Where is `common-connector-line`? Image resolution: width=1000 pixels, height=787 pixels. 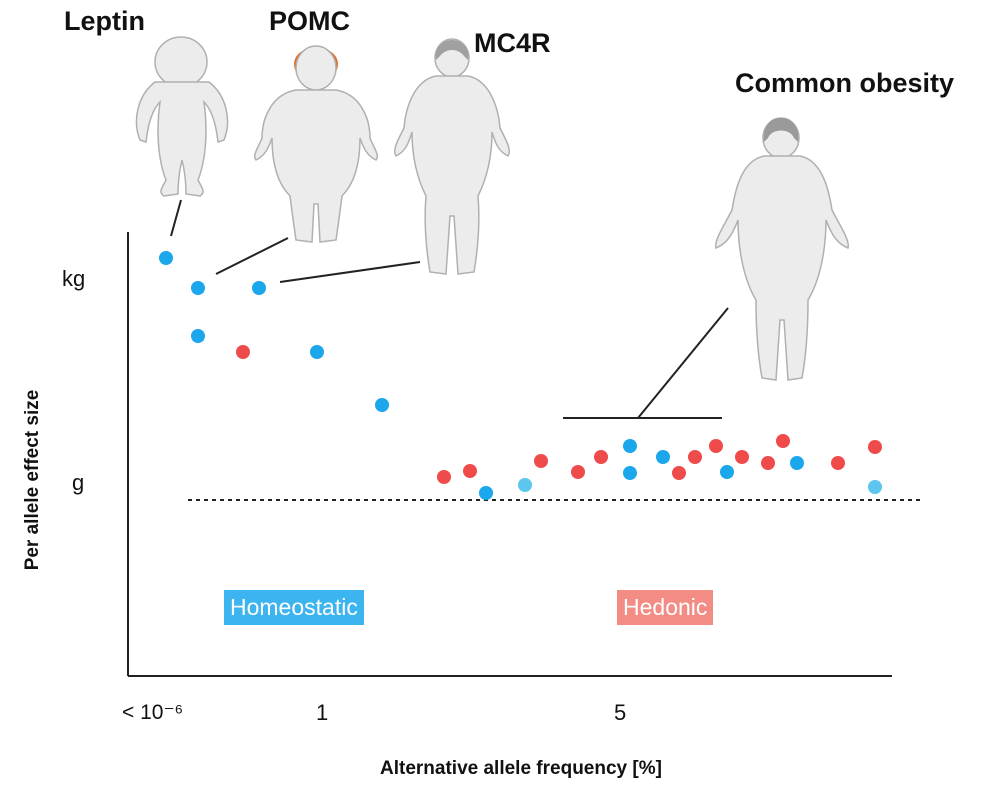
common-connector-line is located at coordinates (683, 363).